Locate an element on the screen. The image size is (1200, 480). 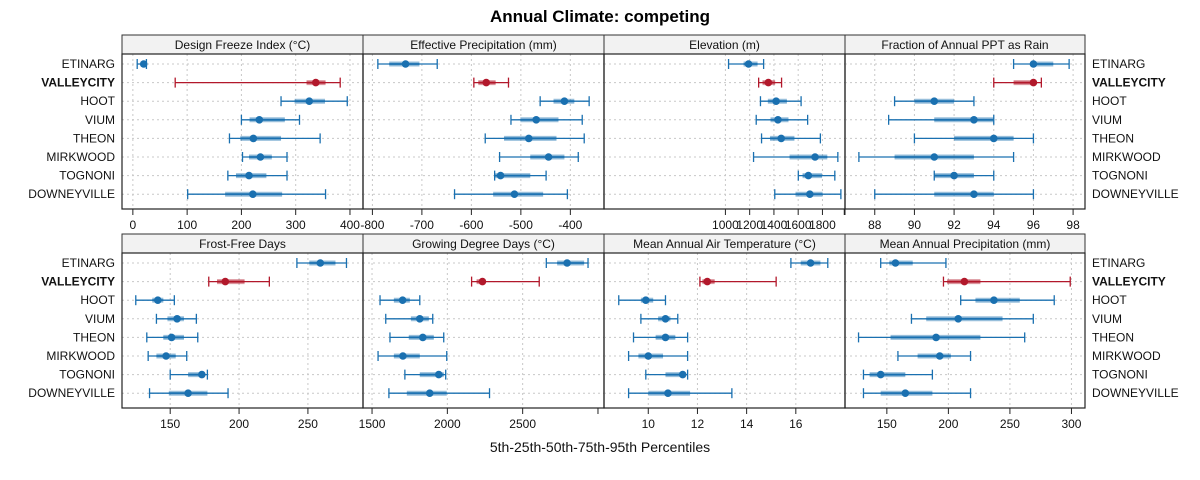
x-tick-label: -700 is located at coordinates (422, 225).